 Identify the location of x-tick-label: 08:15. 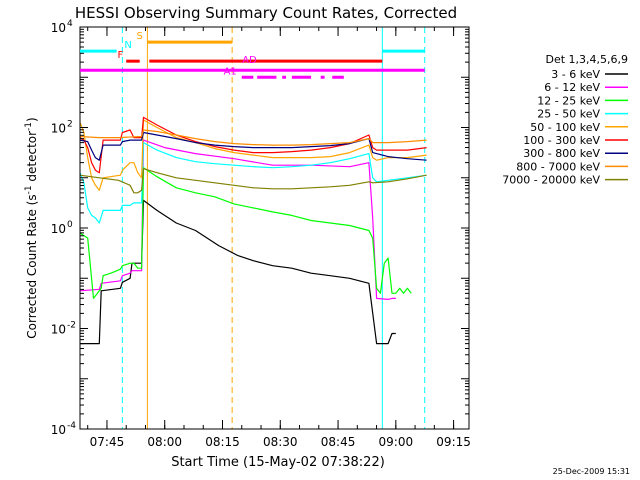
(222, 442).